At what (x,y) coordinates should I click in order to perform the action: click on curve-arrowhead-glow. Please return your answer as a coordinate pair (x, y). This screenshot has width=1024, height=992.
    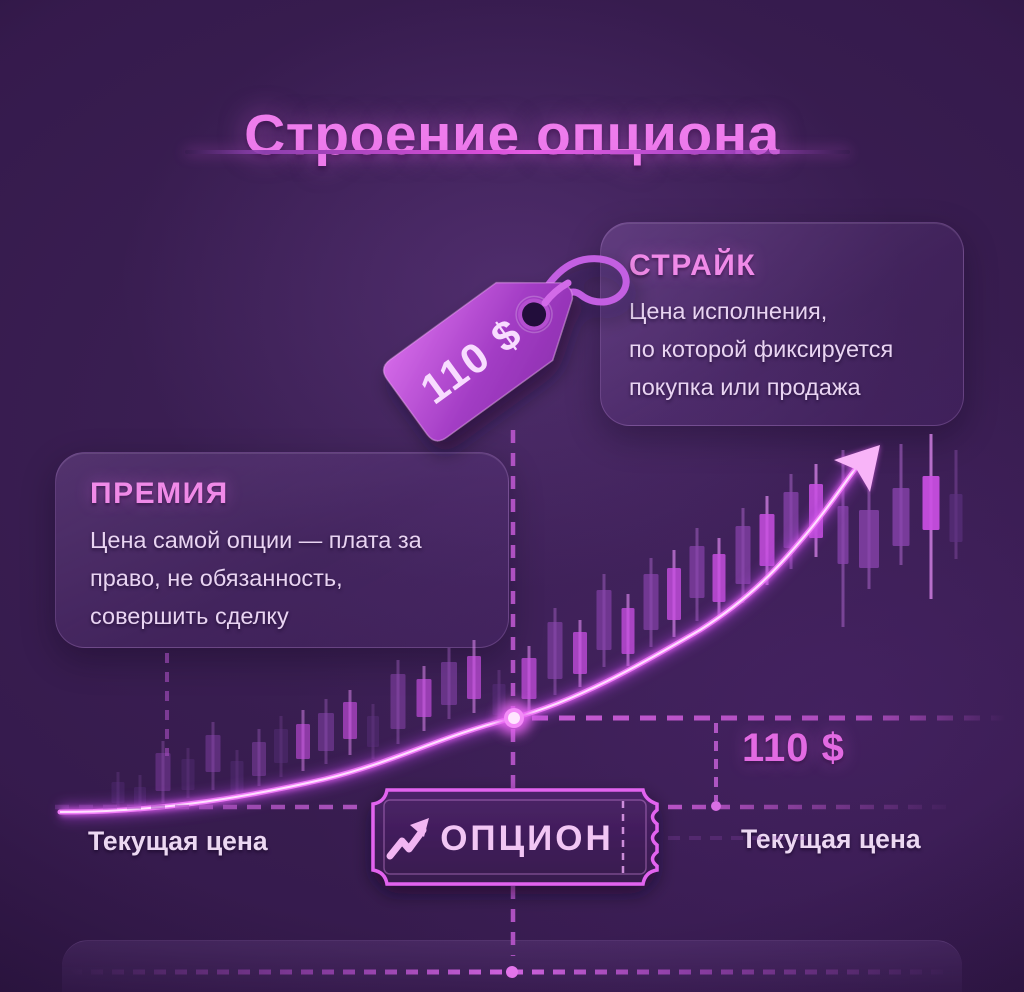
    Looking at the image, I should click on (857, 468).